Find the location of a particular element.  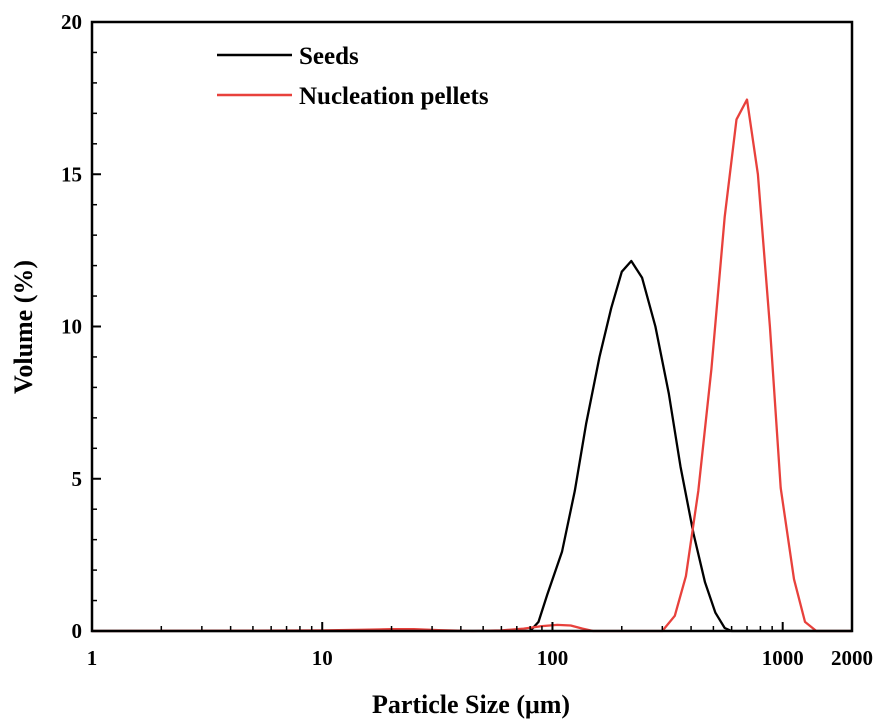

y-tick-label: 10 is located at coordinates (71, 327).